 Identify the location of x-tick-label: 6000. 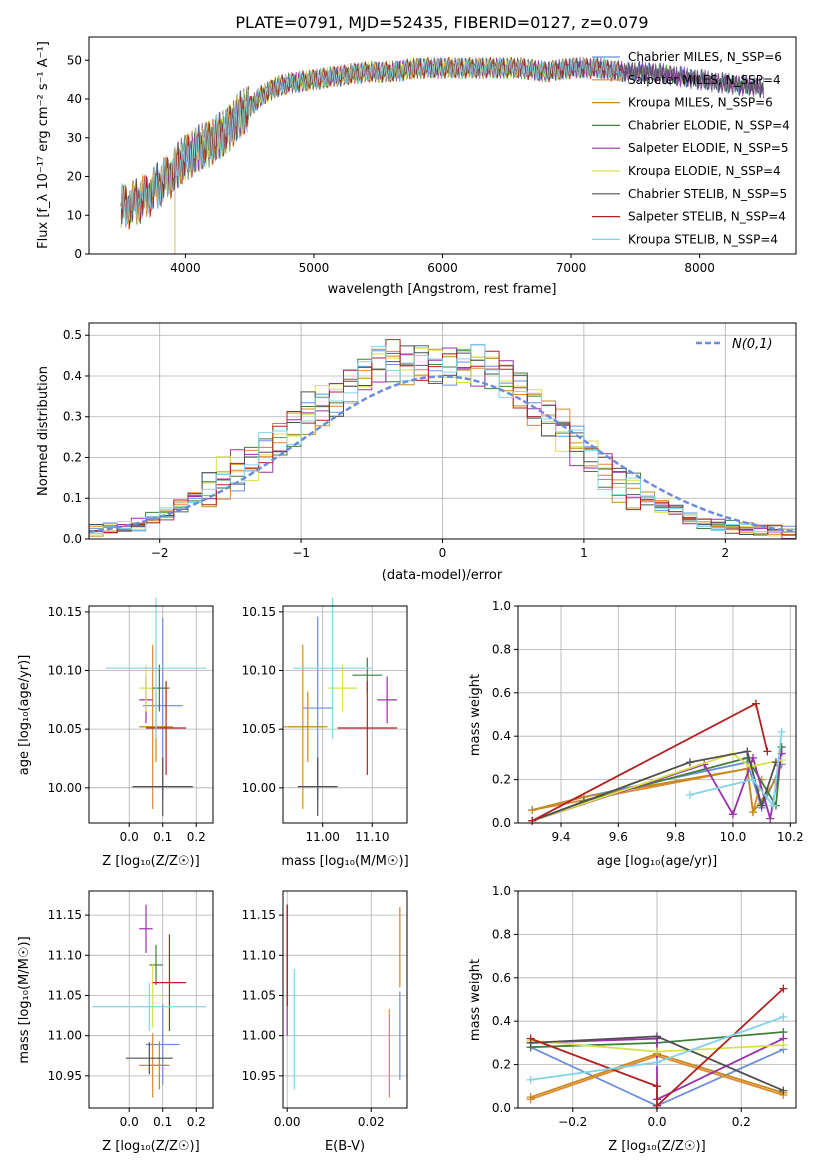
(442, 268).